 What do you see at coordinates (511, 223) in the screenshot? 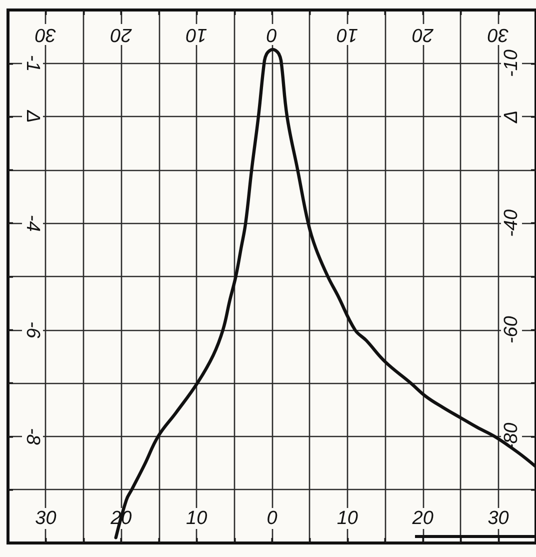
I see `y2-tick-label: -40` at bounding box center [511, 223].